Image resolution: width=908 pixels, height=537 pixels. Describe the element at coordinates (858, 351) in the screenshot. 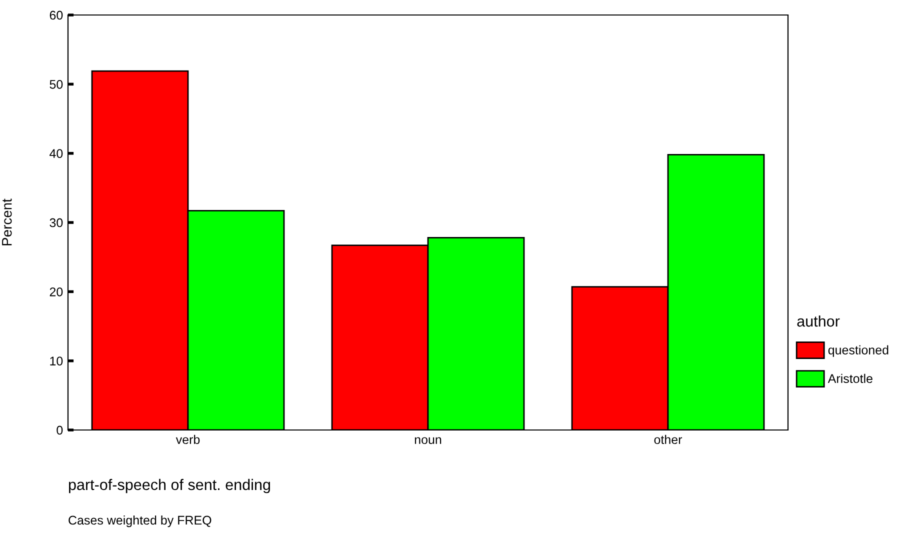

I see `legend-label: questioned` at that location.